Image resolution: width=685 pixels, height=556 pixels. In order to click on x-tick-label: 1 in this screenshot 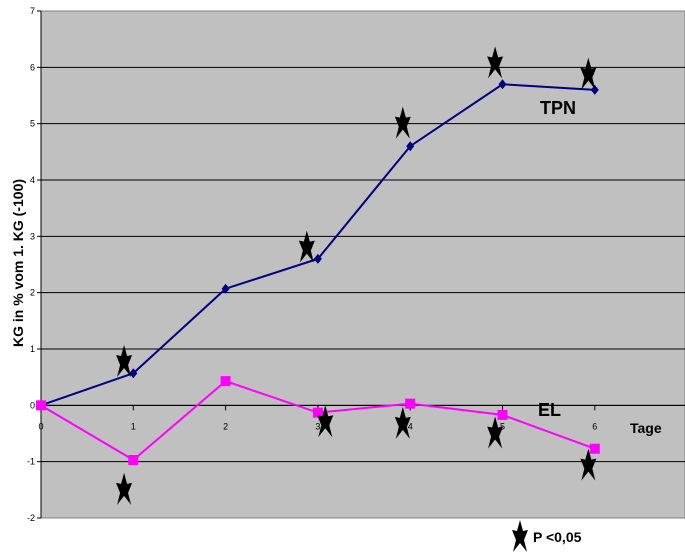, I will do `click(133, 426)`.